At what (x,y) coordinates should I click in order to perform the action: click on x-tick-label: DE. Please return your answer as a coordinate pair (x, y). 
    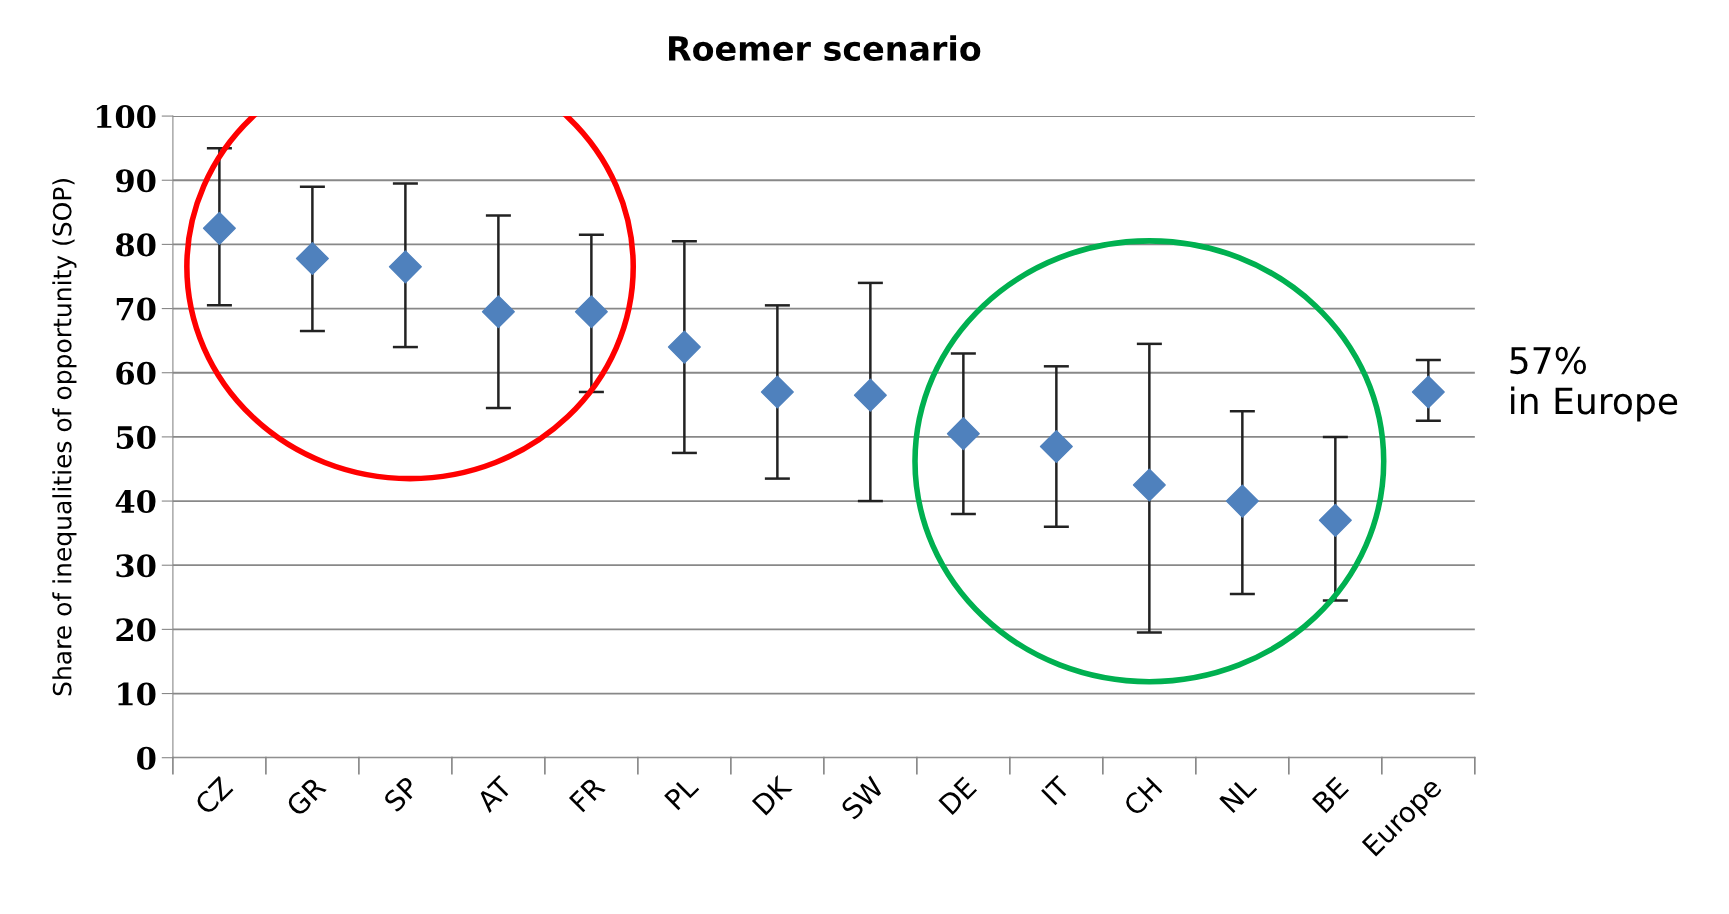
    Looking at the image, I should click on (958, 795).